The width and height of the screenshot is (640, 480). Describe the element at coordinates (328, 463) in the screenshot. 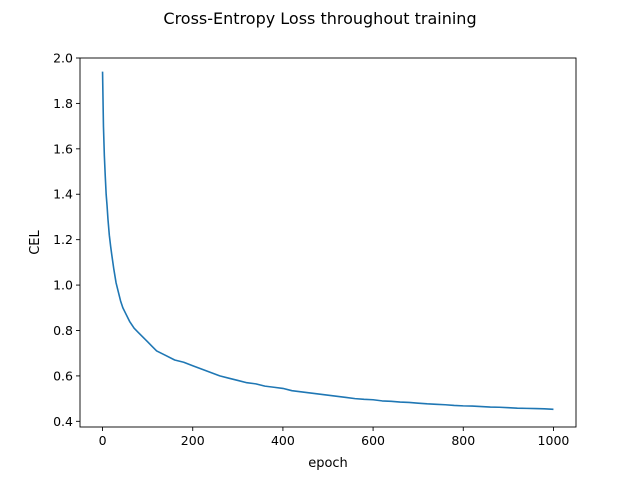

I see `x-axis-label: epoch` at that location.